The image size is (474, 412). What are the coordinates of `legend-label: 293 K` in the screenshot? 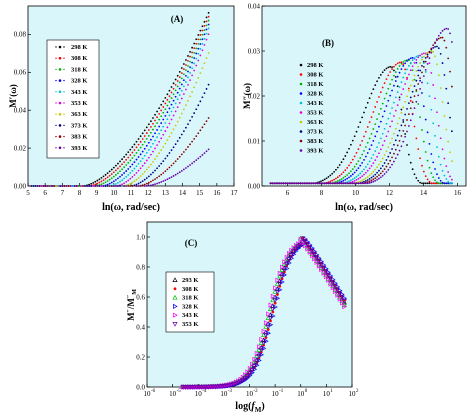 It's located at (190, 280).